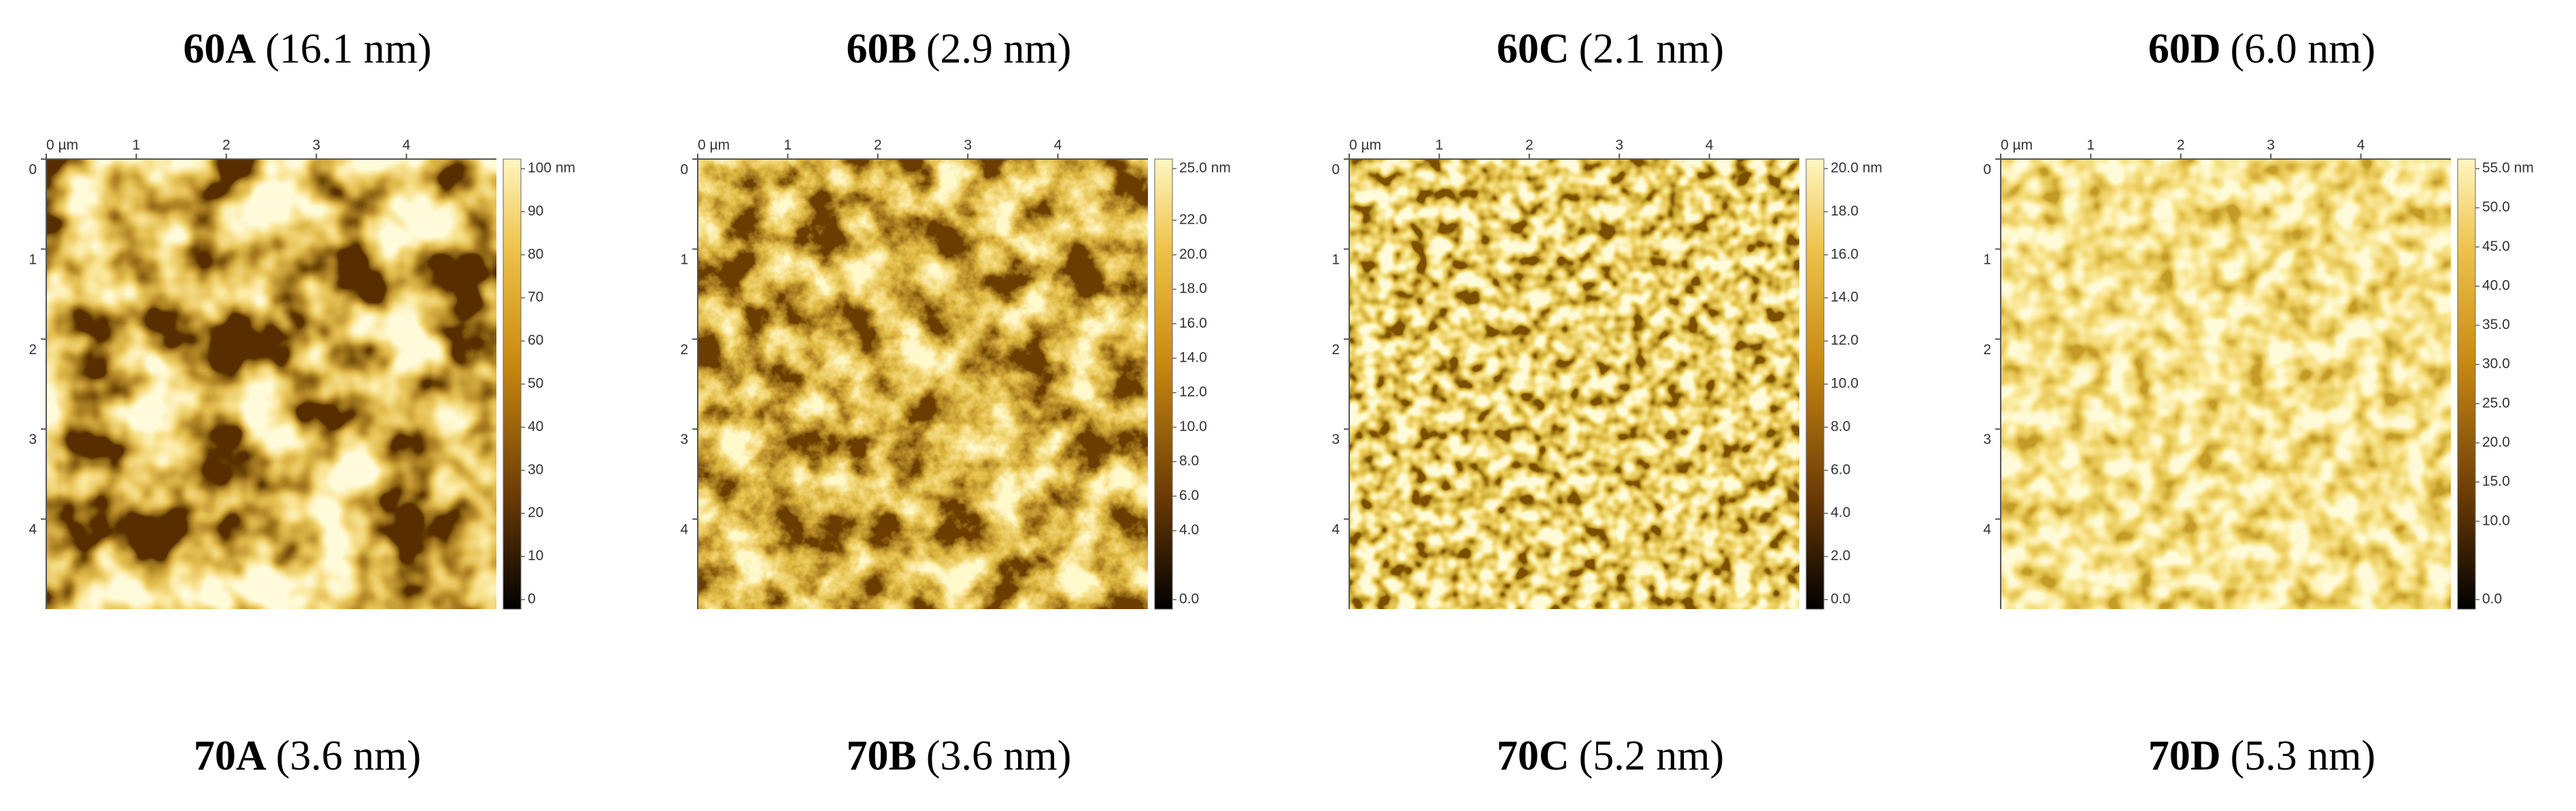  I want to click on panel-title: 60B (2.9 nm), so click(959, 49).